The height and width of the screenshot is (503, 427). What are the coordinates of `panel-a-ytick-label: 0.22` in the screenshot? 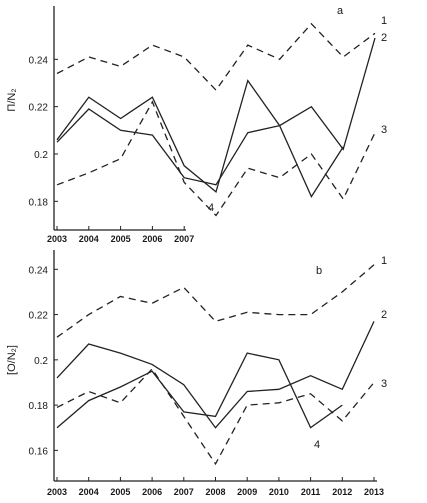 It's located at (39, 108).